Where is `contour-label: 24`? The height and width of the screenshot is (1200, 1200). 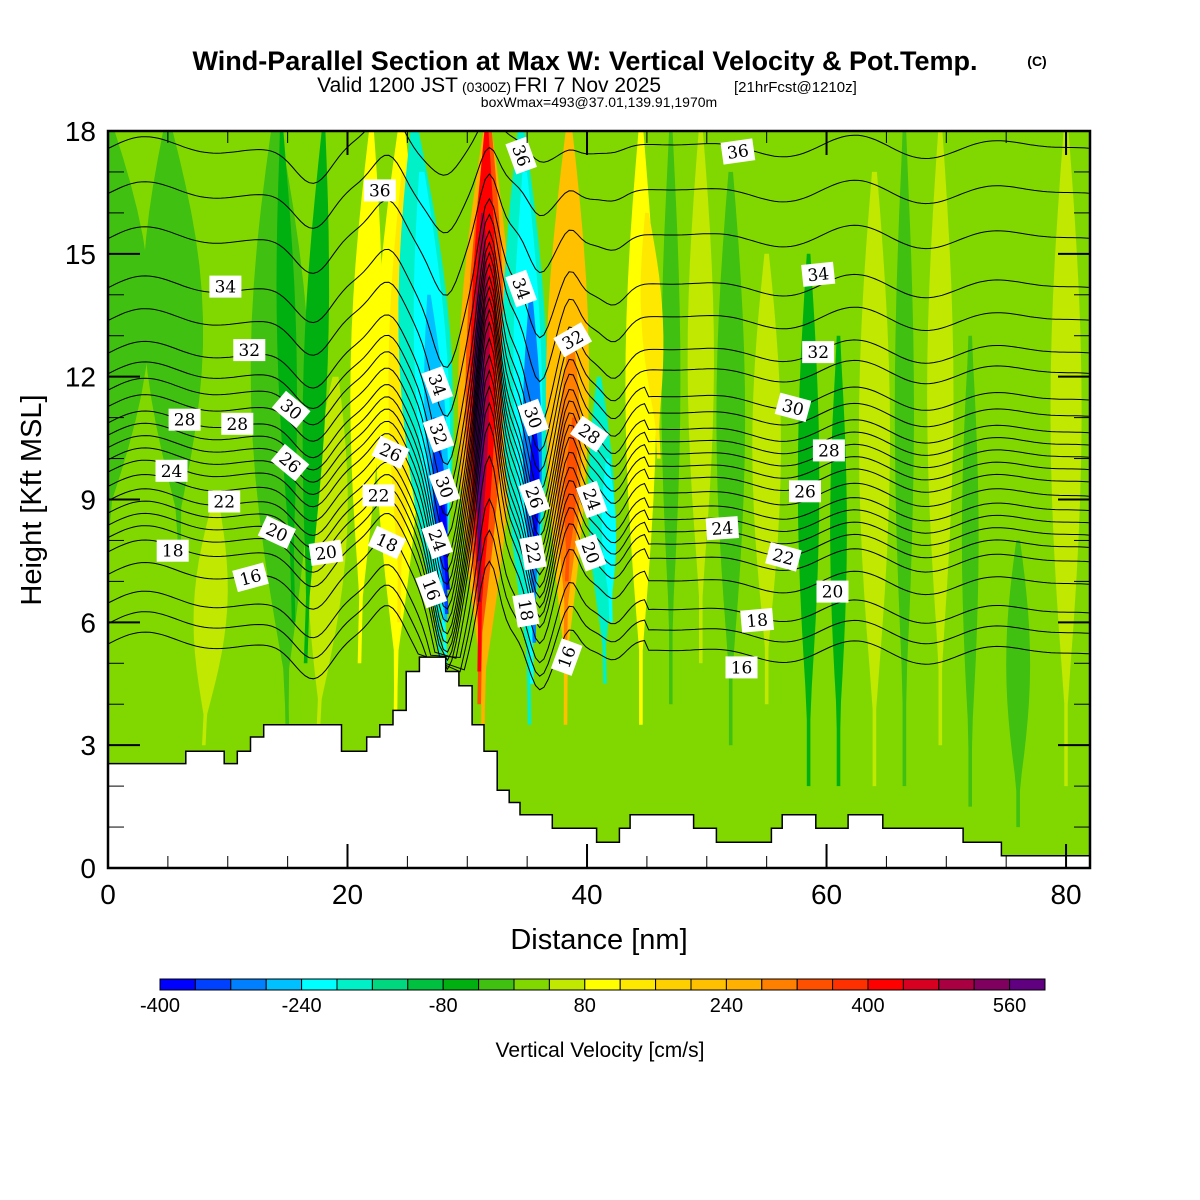
contour-label: 24 is located at coordinates (171, 470).